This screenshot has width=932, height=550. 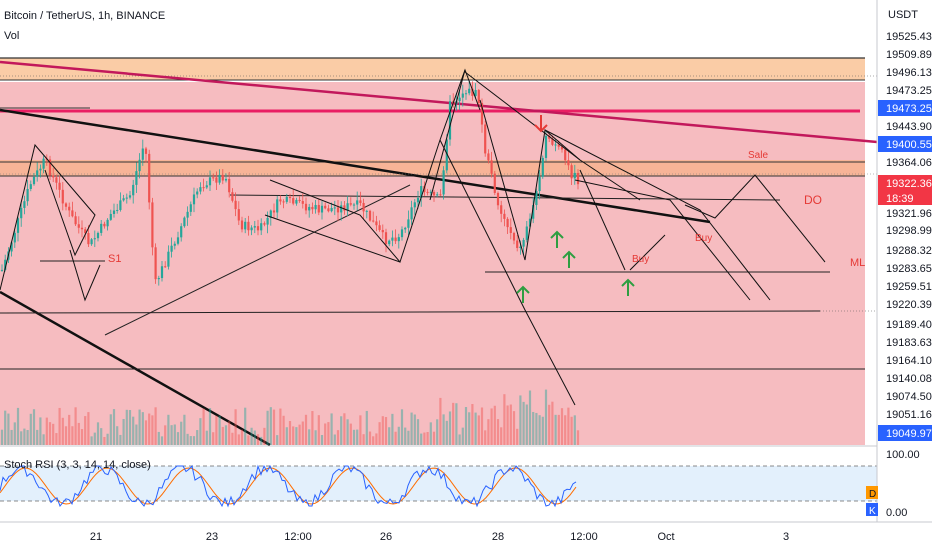 I want to click on time-axis-label: 12:00, so click(x=298, y=537).